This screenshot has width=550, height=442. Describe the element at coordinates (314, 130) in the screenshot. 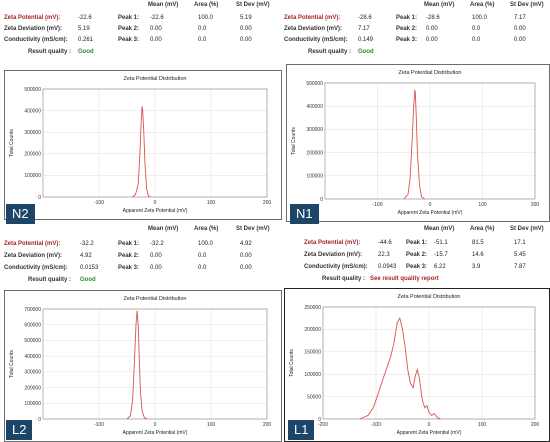

I see `y-tick-label: 300000` at that location.